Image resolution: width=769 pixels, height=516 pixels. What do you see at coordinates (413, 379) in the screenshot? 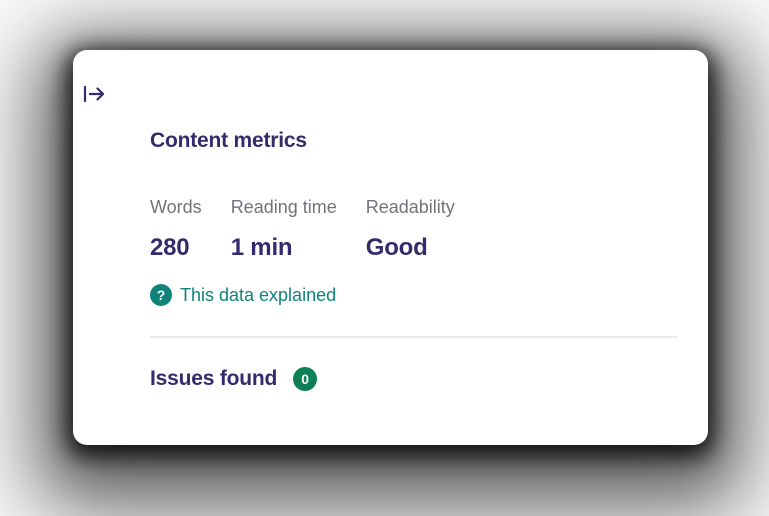
I see `issues-found-row: Issues found 0` at bounding box center [413, 379].